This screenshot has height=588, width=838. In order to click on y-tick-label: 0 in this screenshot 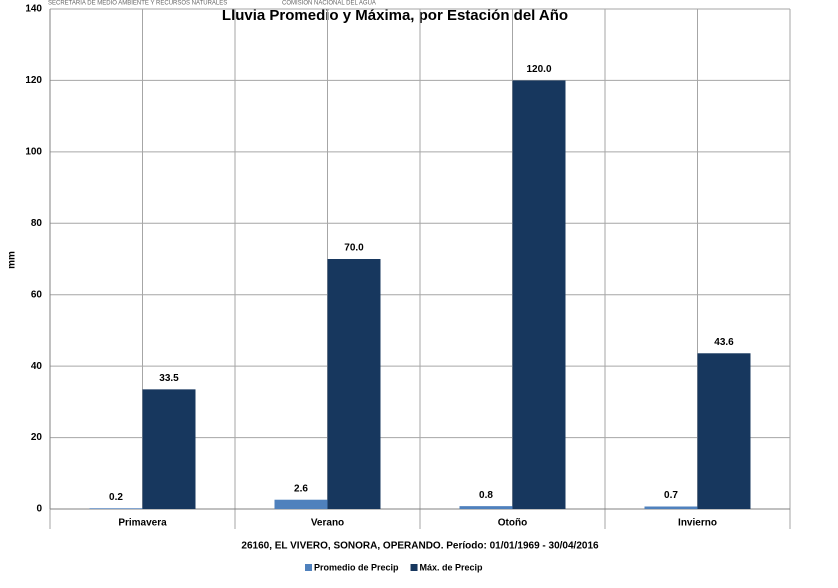, I will do `click(39, 509)`.